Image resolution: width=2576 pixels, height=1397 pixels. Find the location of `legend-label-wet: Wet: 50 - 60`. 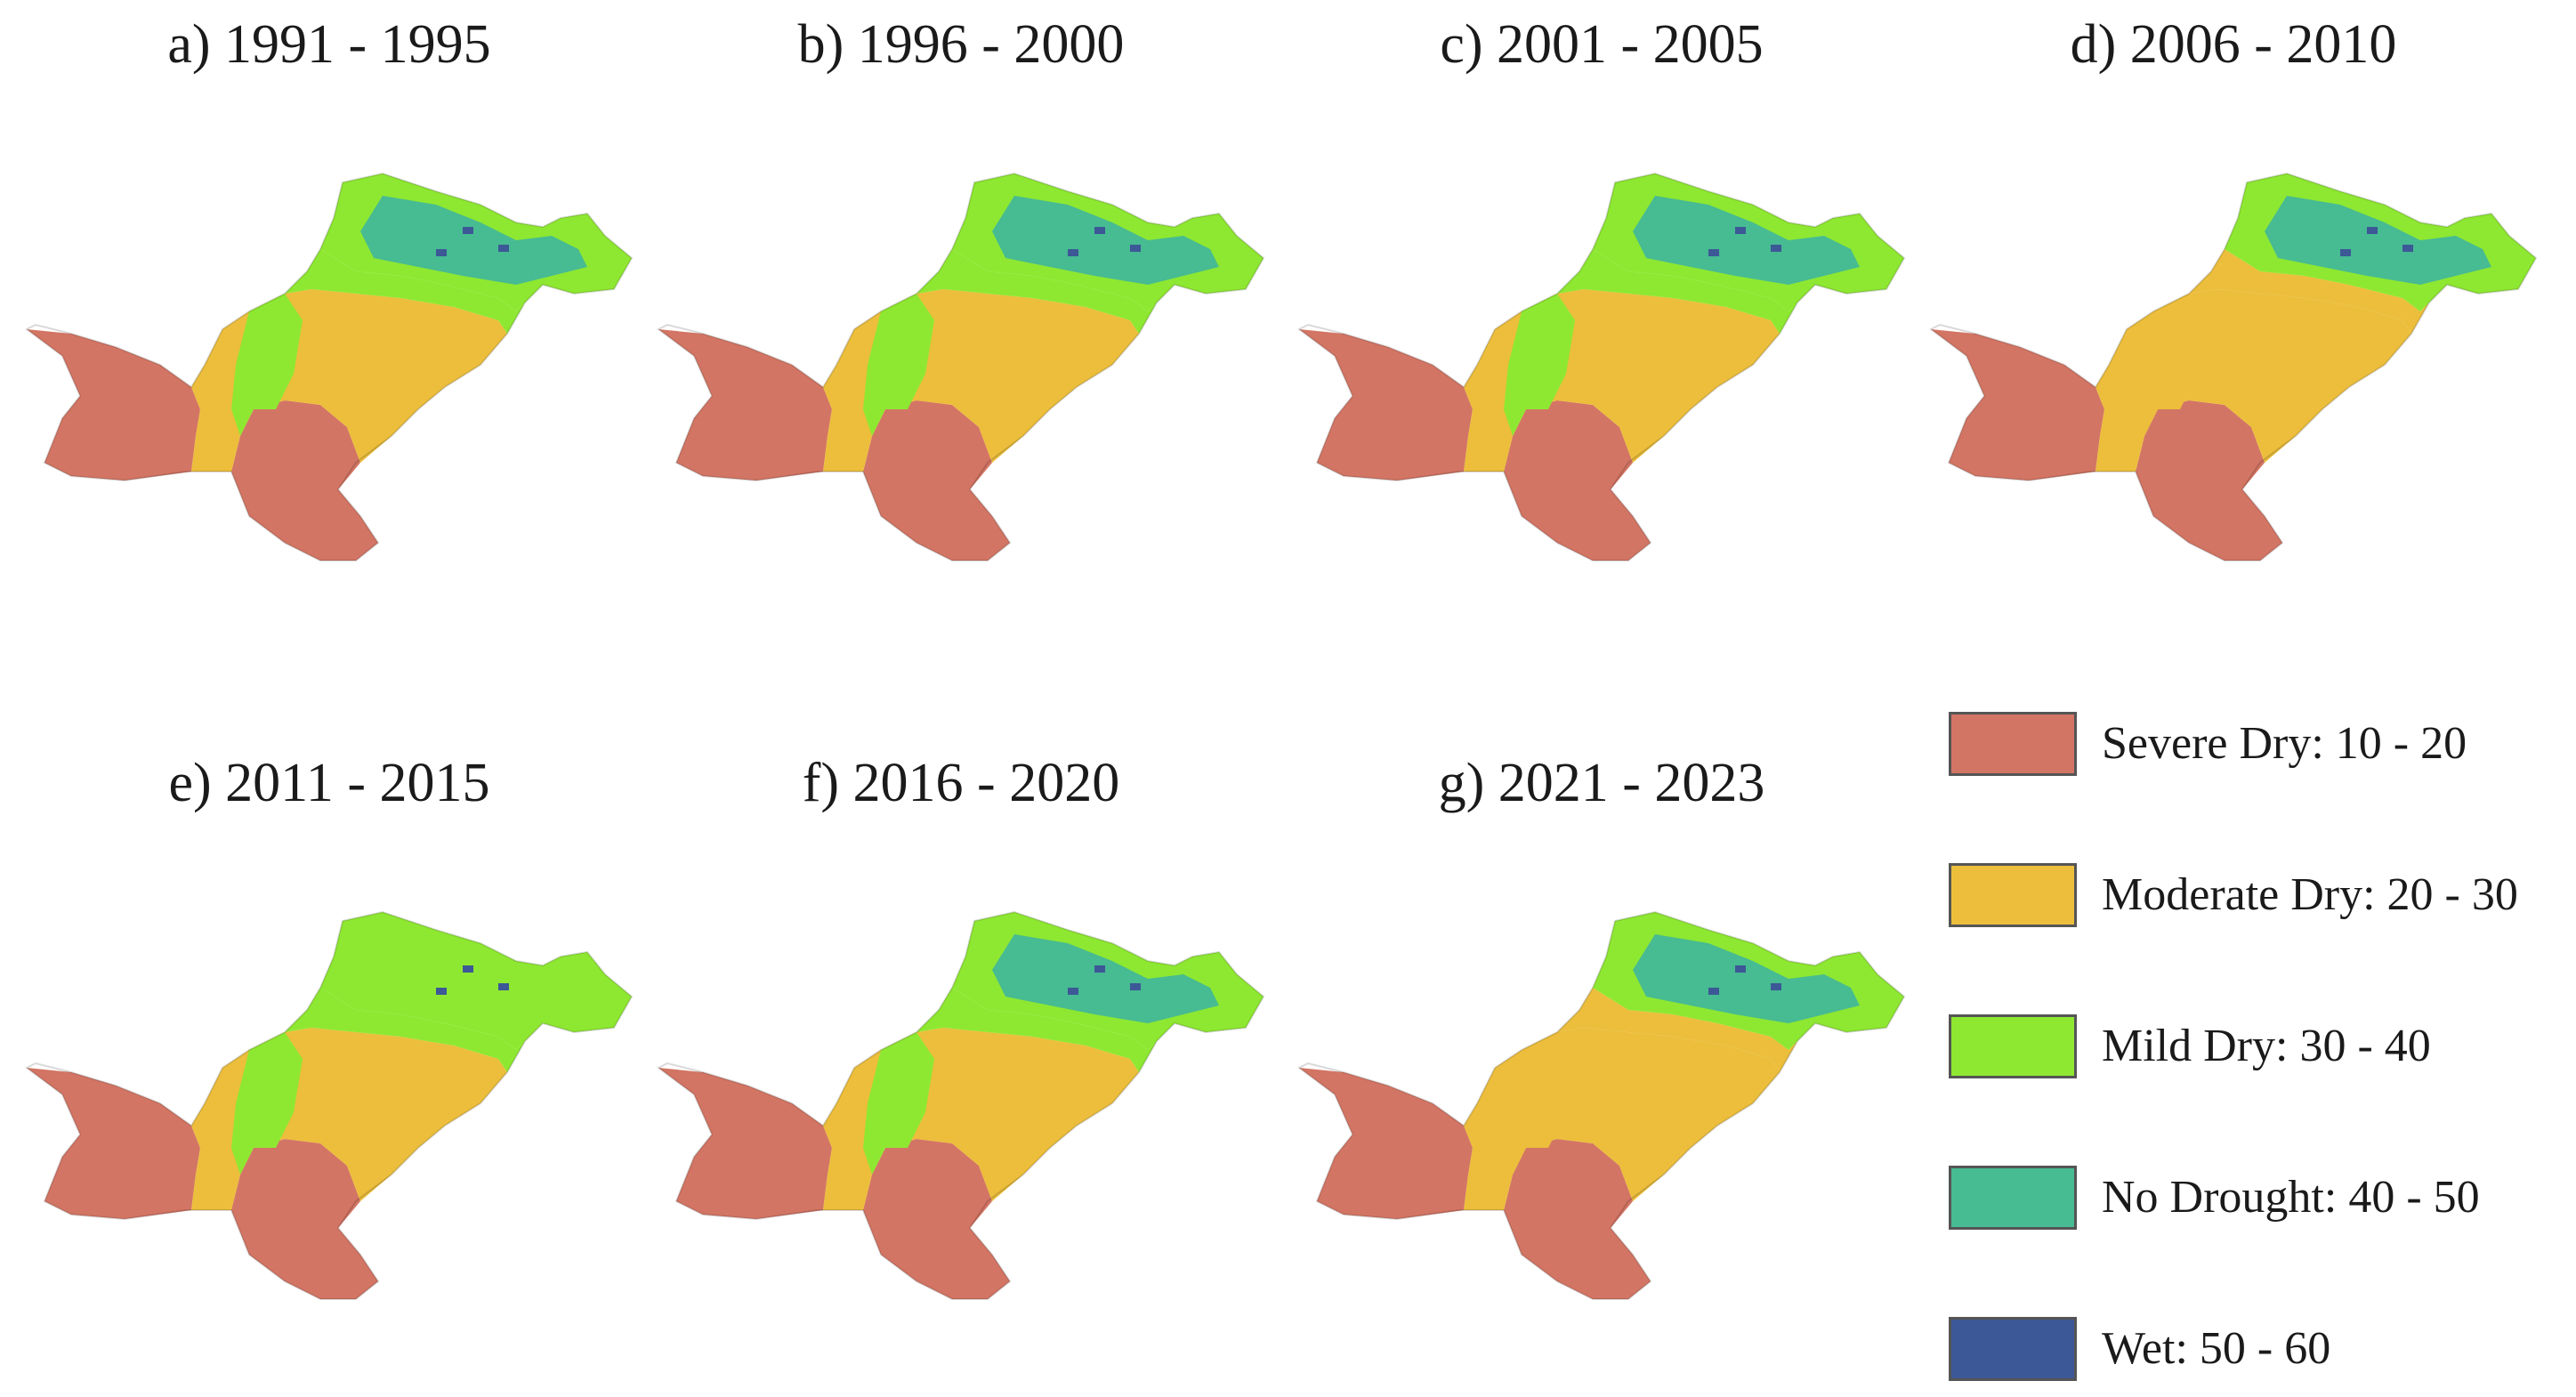

legend-label-wet: Wet: 50 - 60 is located at coordinates (2216, 1348).